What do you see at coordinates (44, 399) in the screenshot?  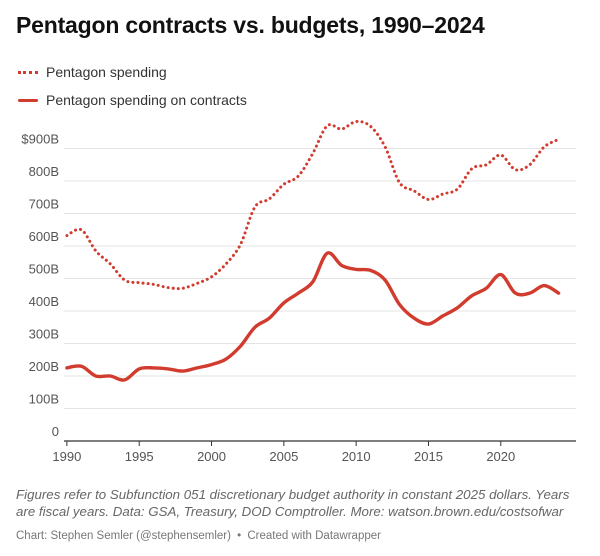 I see `y-tick-label: 100B` at bounding box center [44, 399].